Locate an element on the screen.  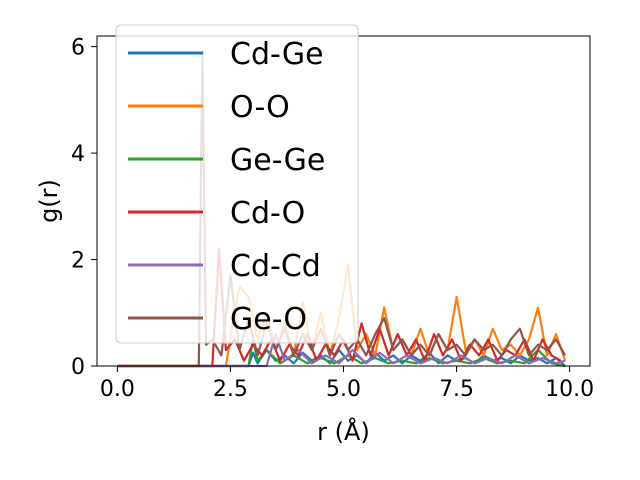
y-axis-label: g(r) is located at coordinates (49, 201).